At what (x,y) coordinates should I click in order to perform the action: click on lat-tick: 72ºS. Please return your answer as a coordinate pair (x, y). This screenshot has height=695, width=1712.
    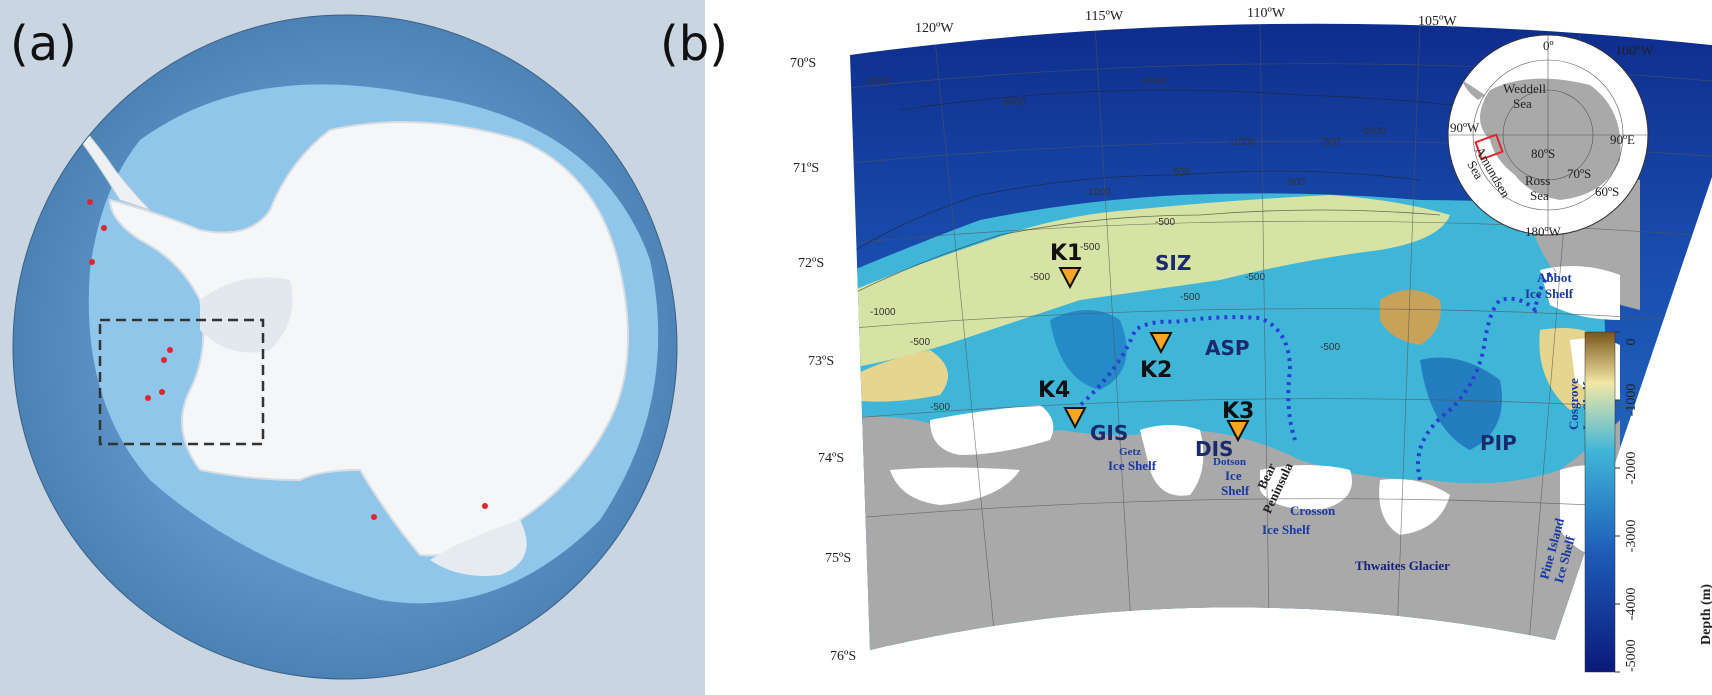
    Looking at the image, I should click on (811, 263).